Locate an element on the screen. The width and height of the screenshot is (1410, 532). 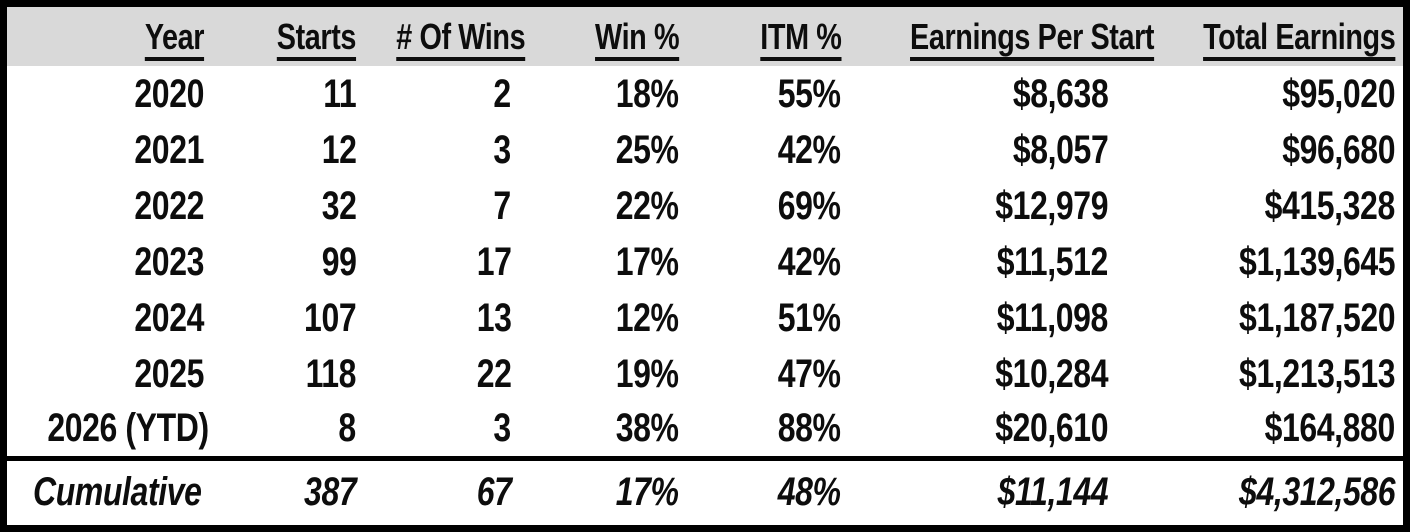
cell-text: $20,610 is located at coordinates (1051, 428).